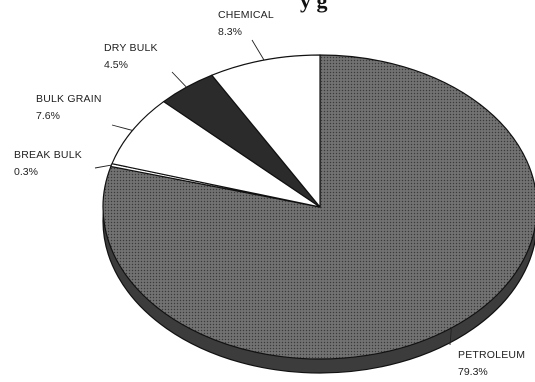 Image resolution: width=535 pixels, height=382 pixels. I want to click on value-bulk-grain: 7.6%, so click(48, 116).